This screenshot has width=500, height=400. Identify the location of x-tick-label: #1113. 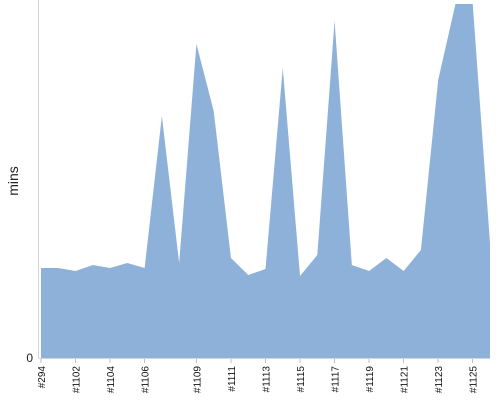
(267, 379).